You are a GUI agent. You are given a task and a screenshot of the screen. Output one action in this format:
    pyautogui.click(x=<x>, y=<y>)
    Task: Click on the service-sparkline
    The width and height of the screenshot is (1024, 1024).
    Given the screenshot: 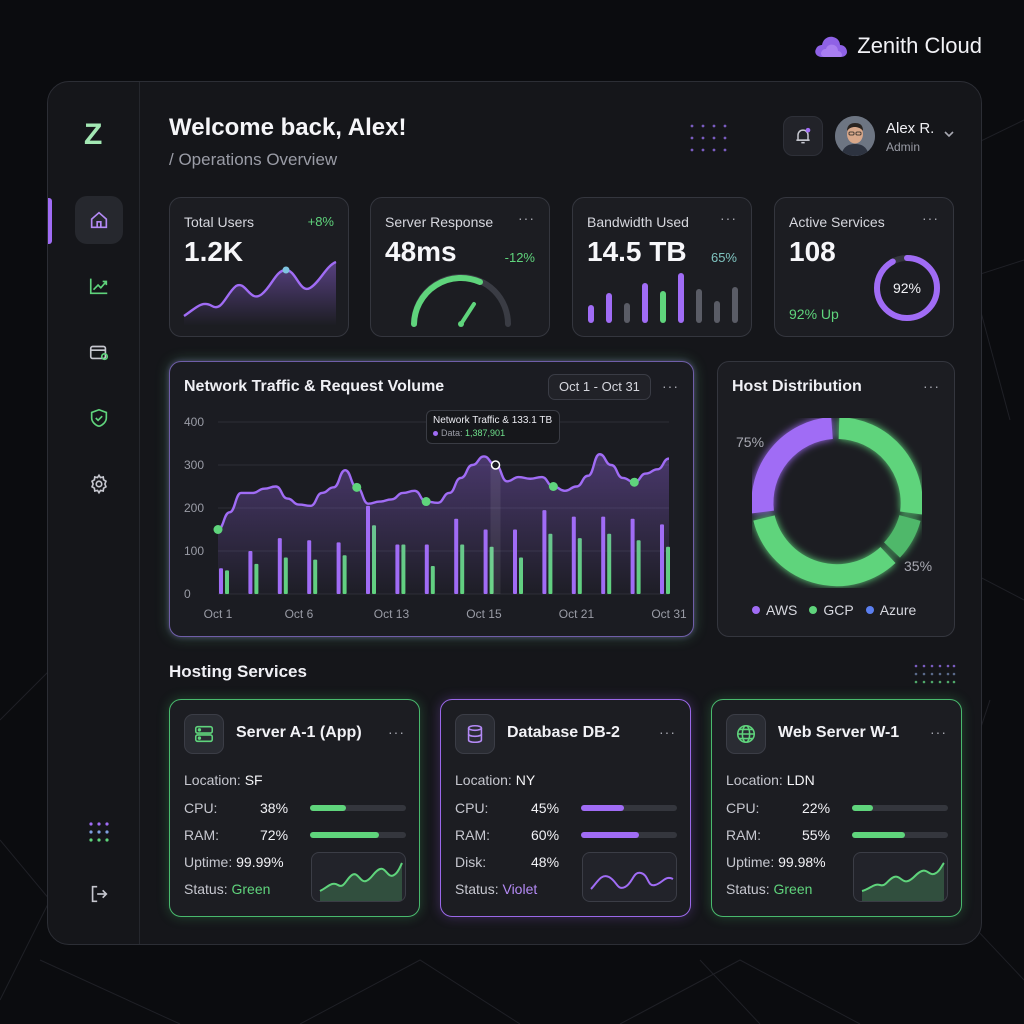 What is the action you would take?
    pyautogui.click(x=358, y=877)
    